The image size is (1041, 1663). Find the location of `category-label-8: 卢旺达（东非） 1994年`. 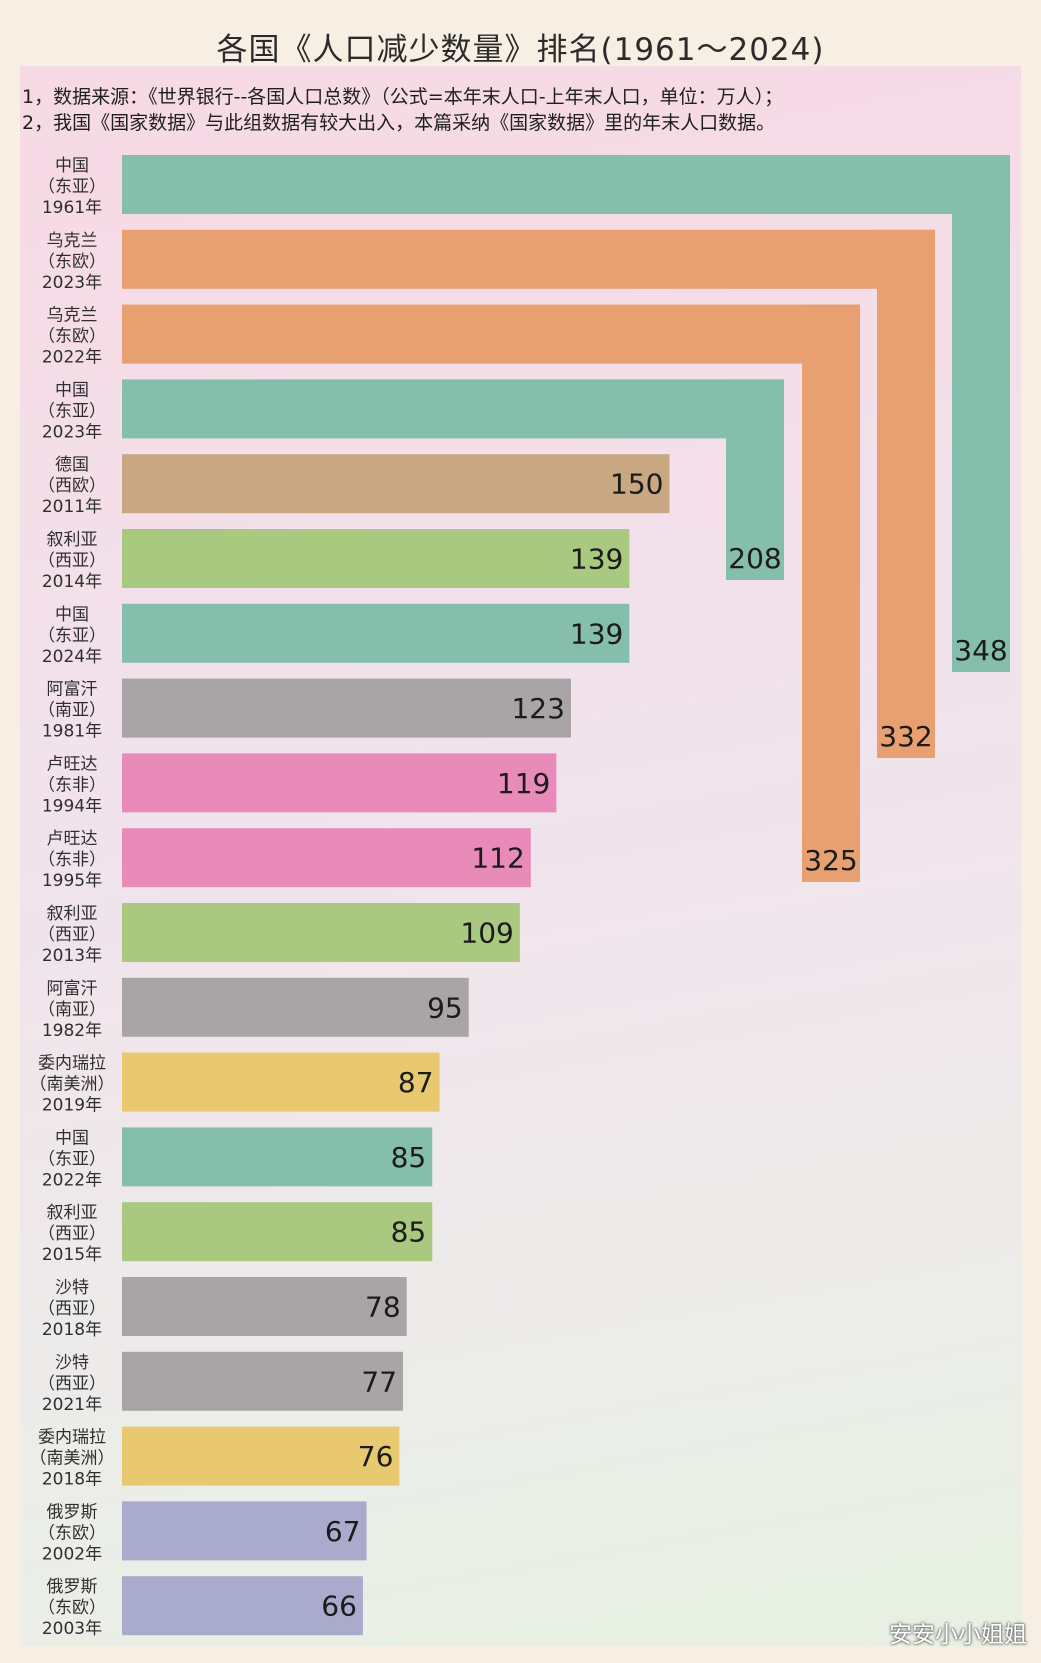

category-label-8: 卢旺达（东非） 1994年 is located at coordinates (72, 785).